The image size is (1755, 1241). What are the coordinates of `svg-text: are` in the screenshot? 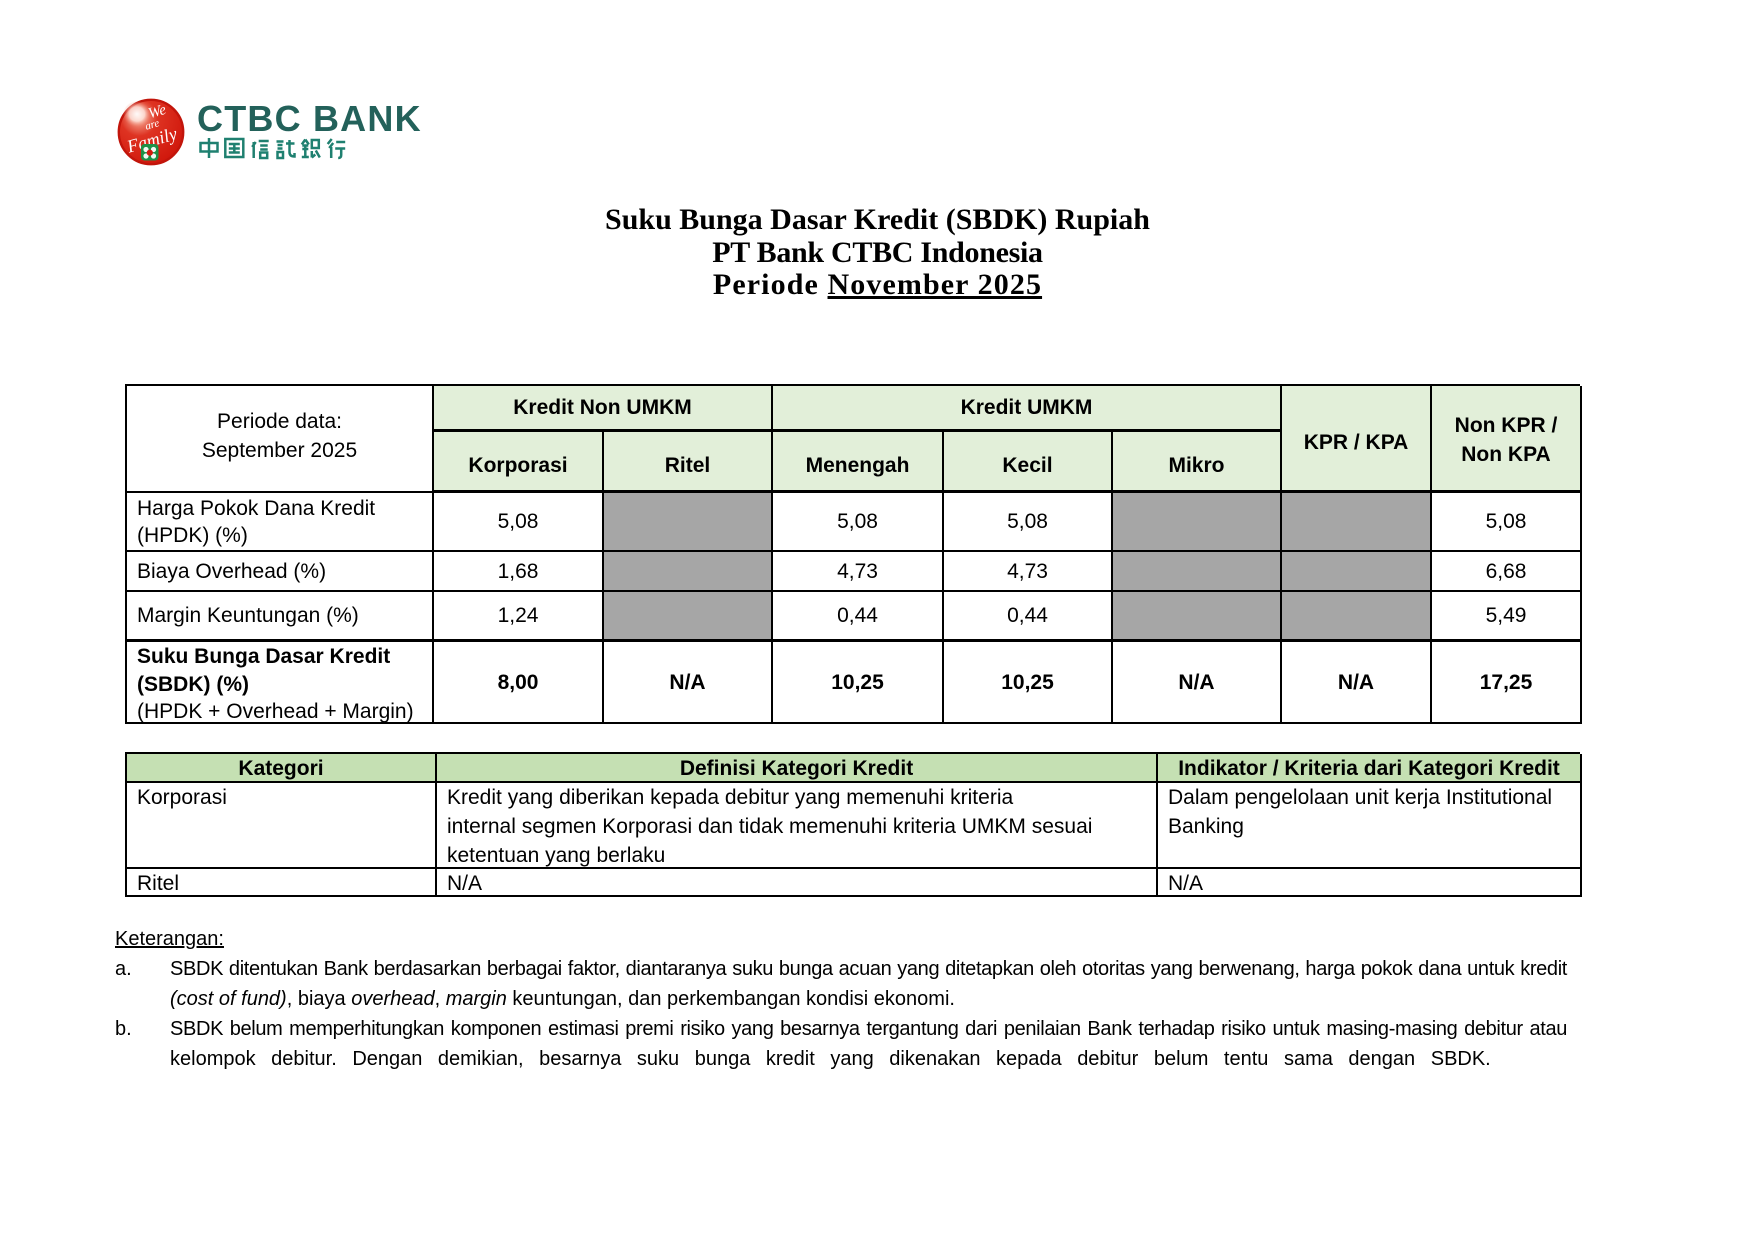 It's located at (152, 124).